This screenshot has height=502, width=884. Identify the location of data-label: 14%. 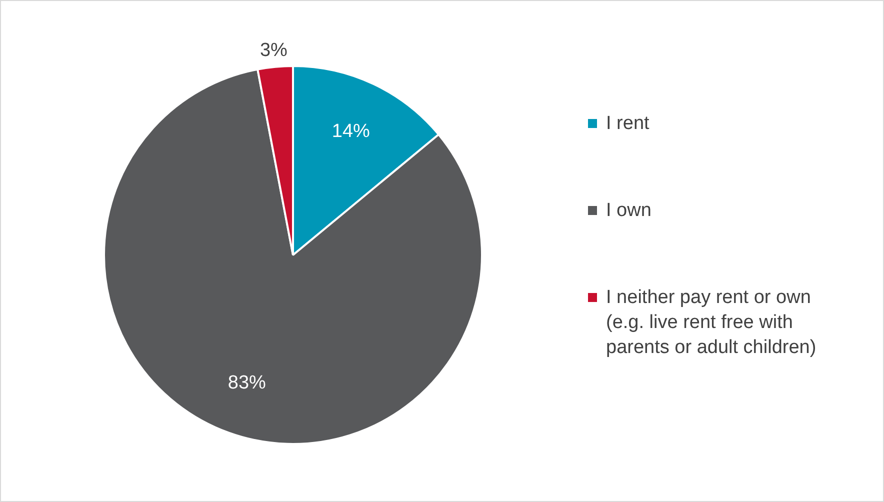
(351, 131).